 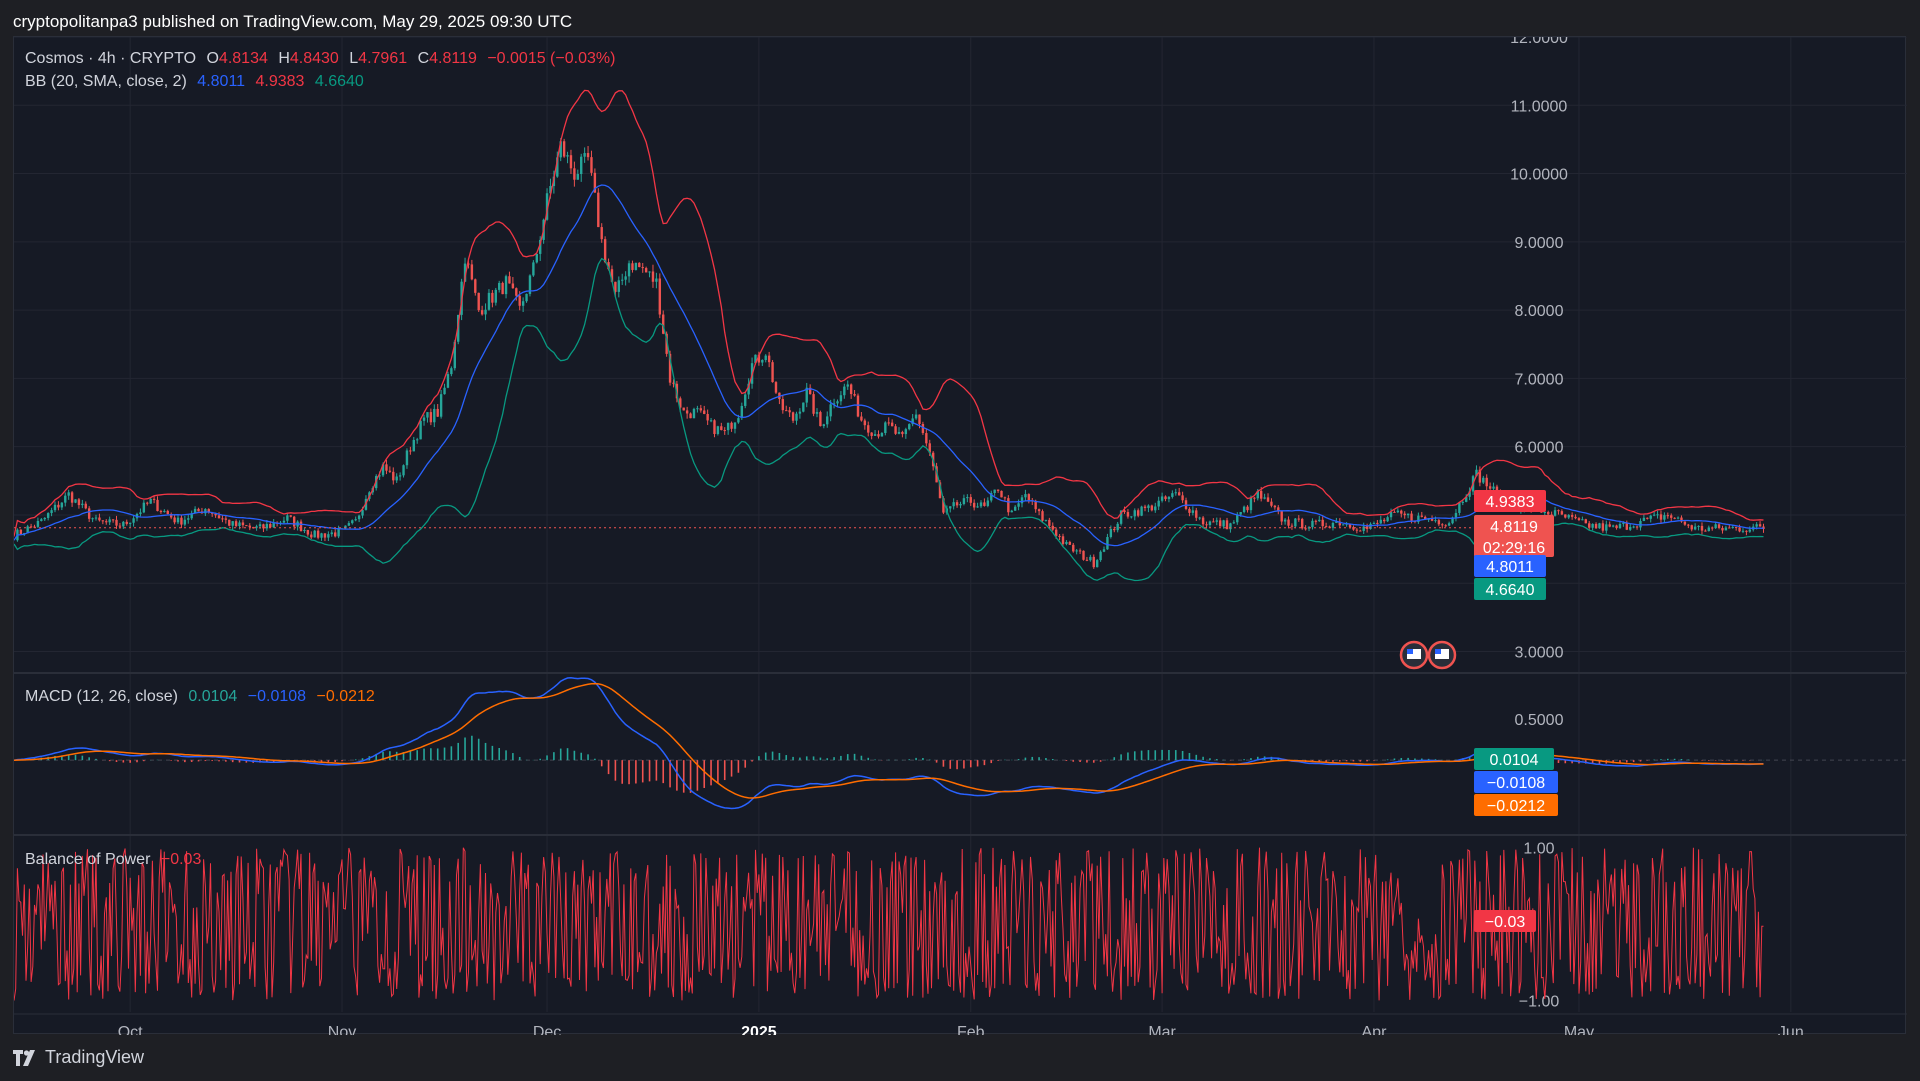 What do you see at coordinates (1539, 379) in the screenshot?
I see `price-tick-label: 7.0000` at bounding box center [1539, 379].